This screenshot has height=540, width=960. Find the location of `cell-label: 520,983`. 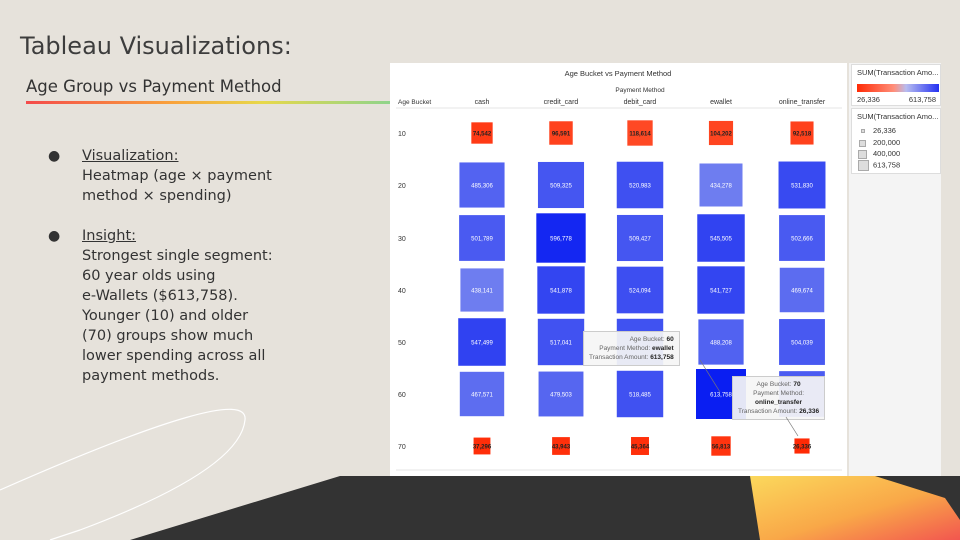

cell-label: 520,983 is located at coordinates (640, 187).